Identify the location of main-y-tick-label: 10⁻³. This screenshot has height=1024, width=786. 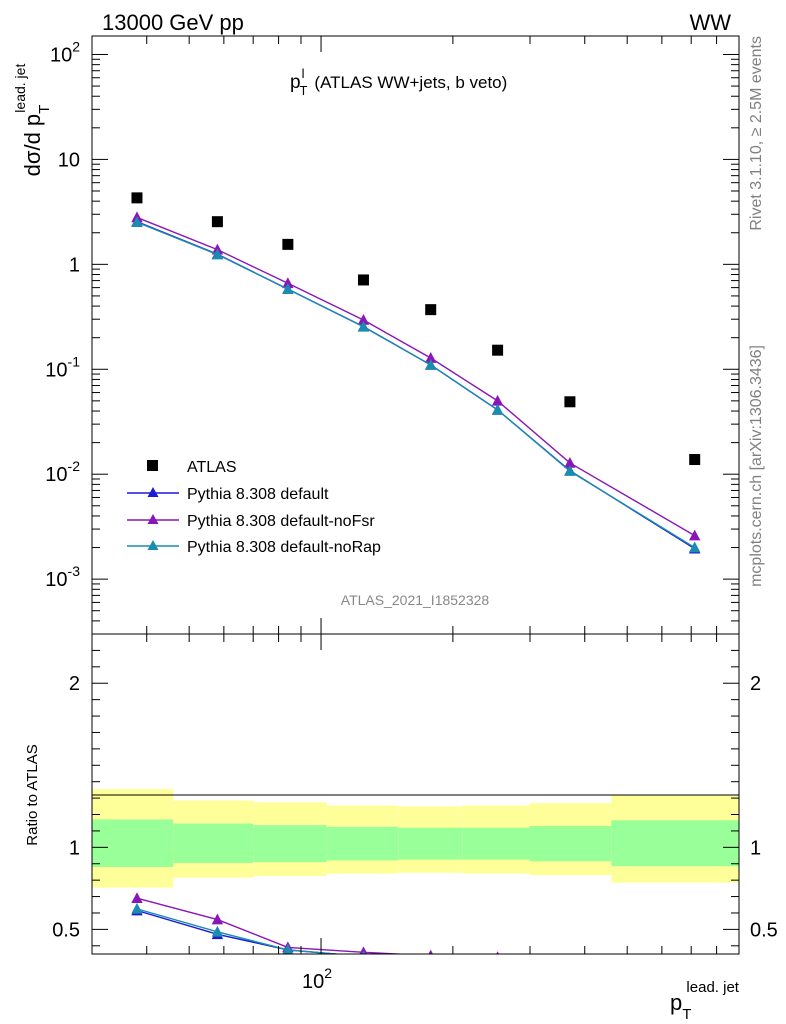
(62, 577).